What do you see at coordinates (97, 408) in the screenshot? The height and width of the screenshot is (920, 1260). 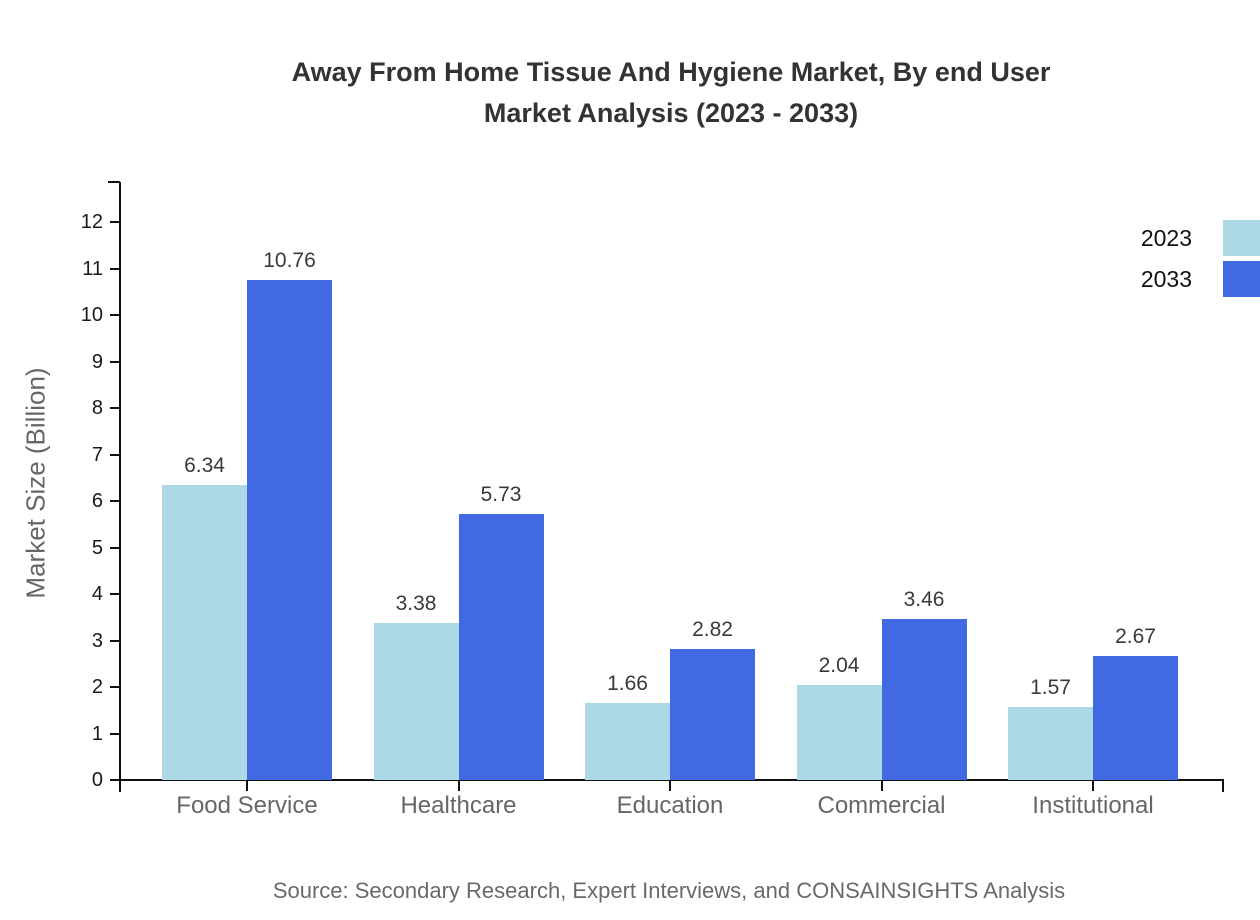 I see `y-tick-label: 8` at bounding box center [97, 408].